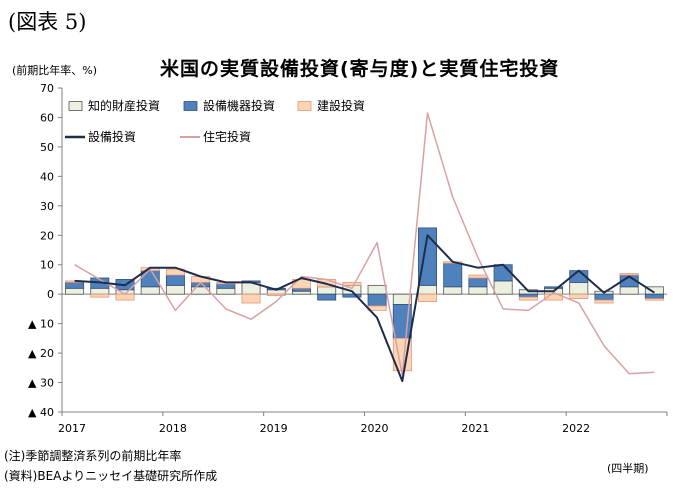  Describe the element at coordinates (111, 476) in the screenshot. I see `note-data-source: (資料)BEAよりニッセイ基礎研究所作成` at that location.